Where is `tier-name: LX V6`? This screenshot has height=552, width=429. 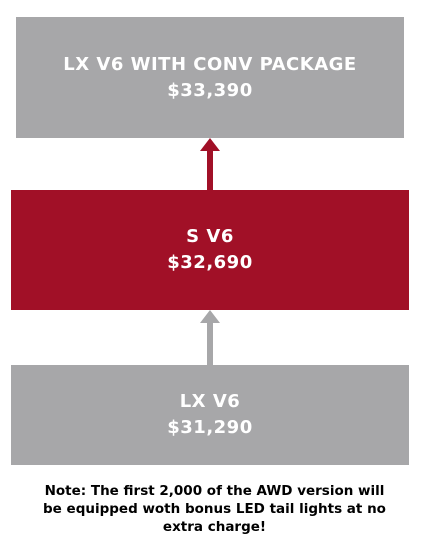
tier-name: LX V6 is located at coordinates (210, 401).